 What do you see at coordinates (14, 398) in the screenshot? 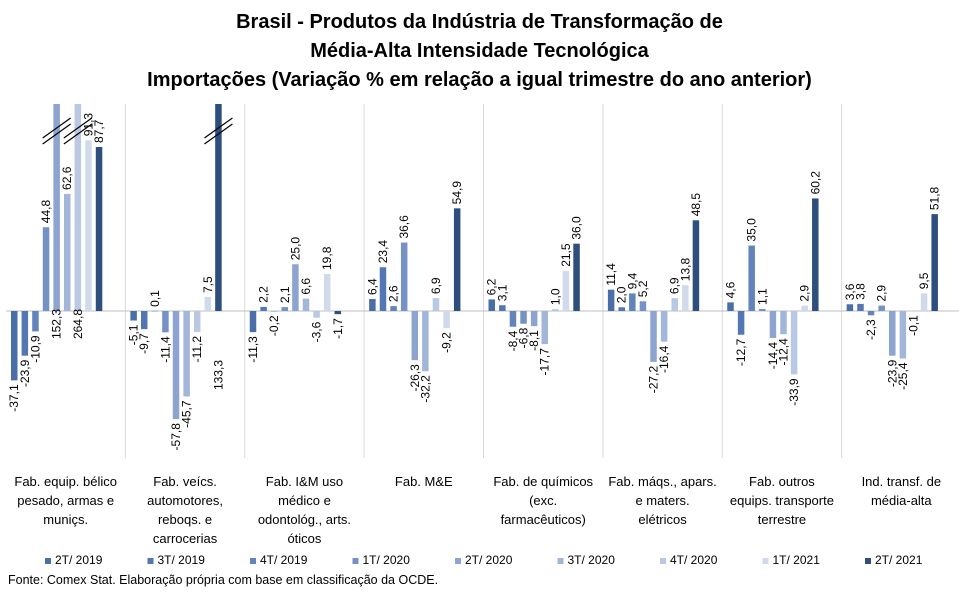
I see `data-label: -37,1` at bounding box center [14, 398].